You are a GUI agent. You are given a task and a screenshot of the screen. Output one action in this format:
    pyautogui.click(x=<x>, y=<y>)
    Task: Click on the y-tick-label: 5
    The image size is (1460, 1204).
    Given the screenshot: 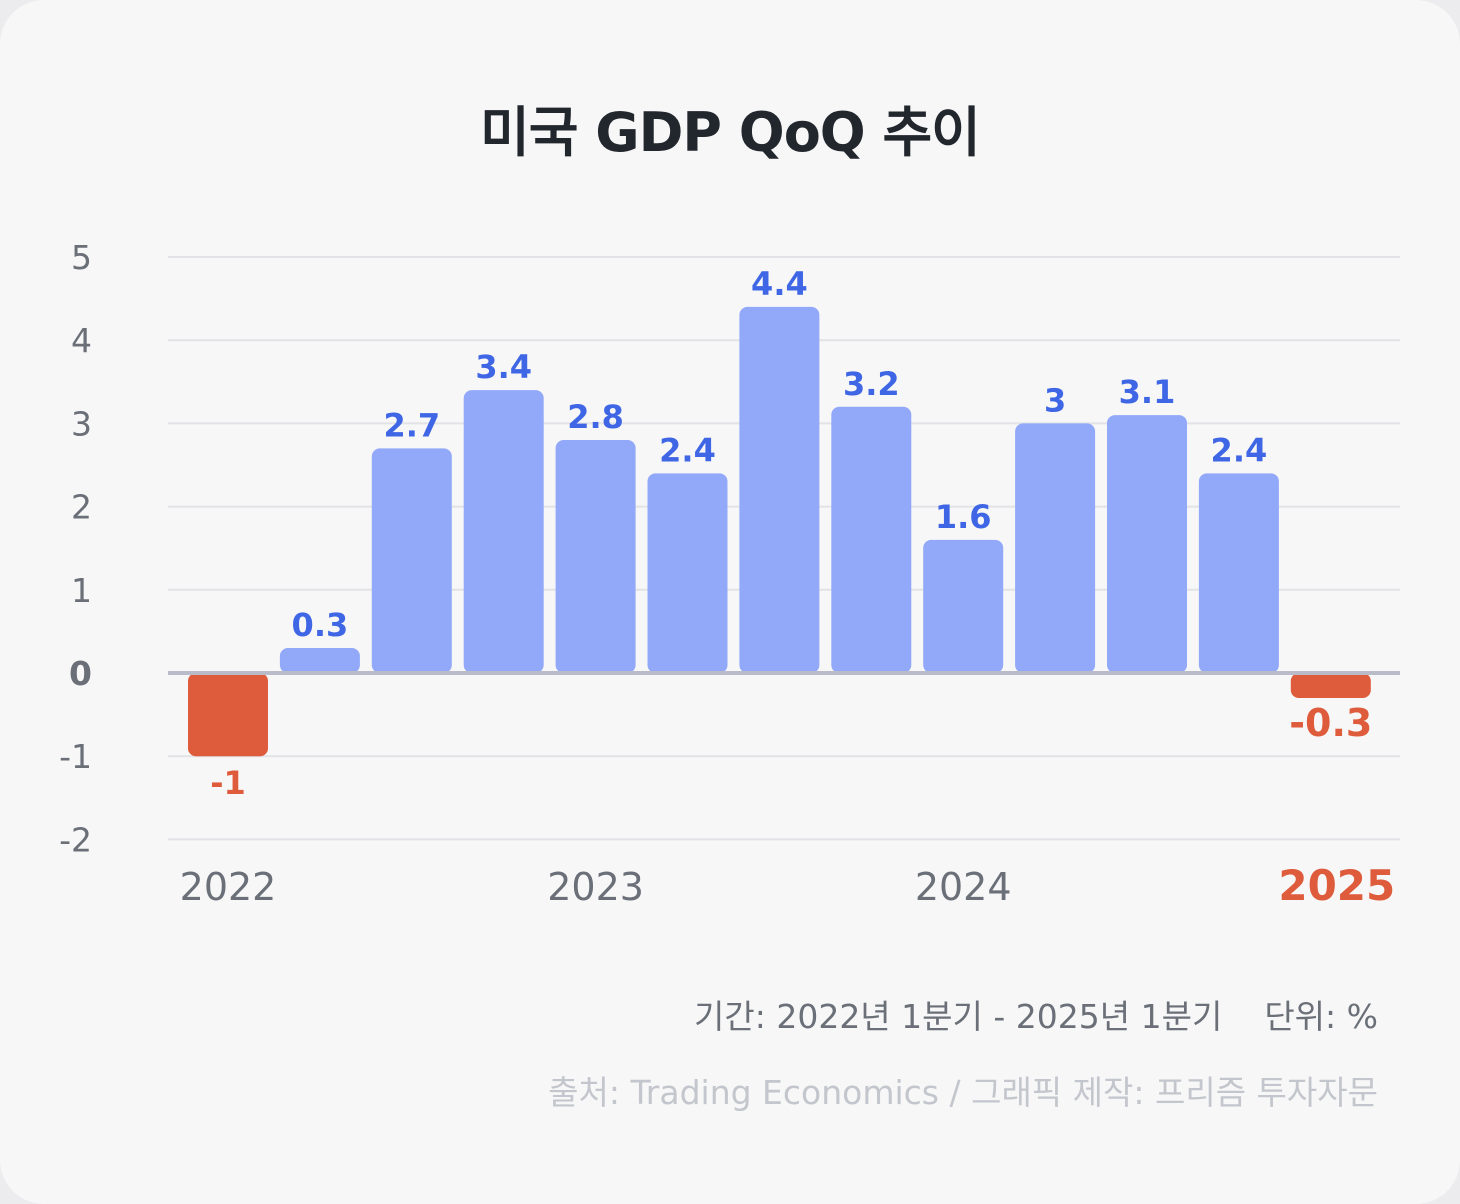 What is the action you would take?
    pyautogui.click(x=81, y=257)
    